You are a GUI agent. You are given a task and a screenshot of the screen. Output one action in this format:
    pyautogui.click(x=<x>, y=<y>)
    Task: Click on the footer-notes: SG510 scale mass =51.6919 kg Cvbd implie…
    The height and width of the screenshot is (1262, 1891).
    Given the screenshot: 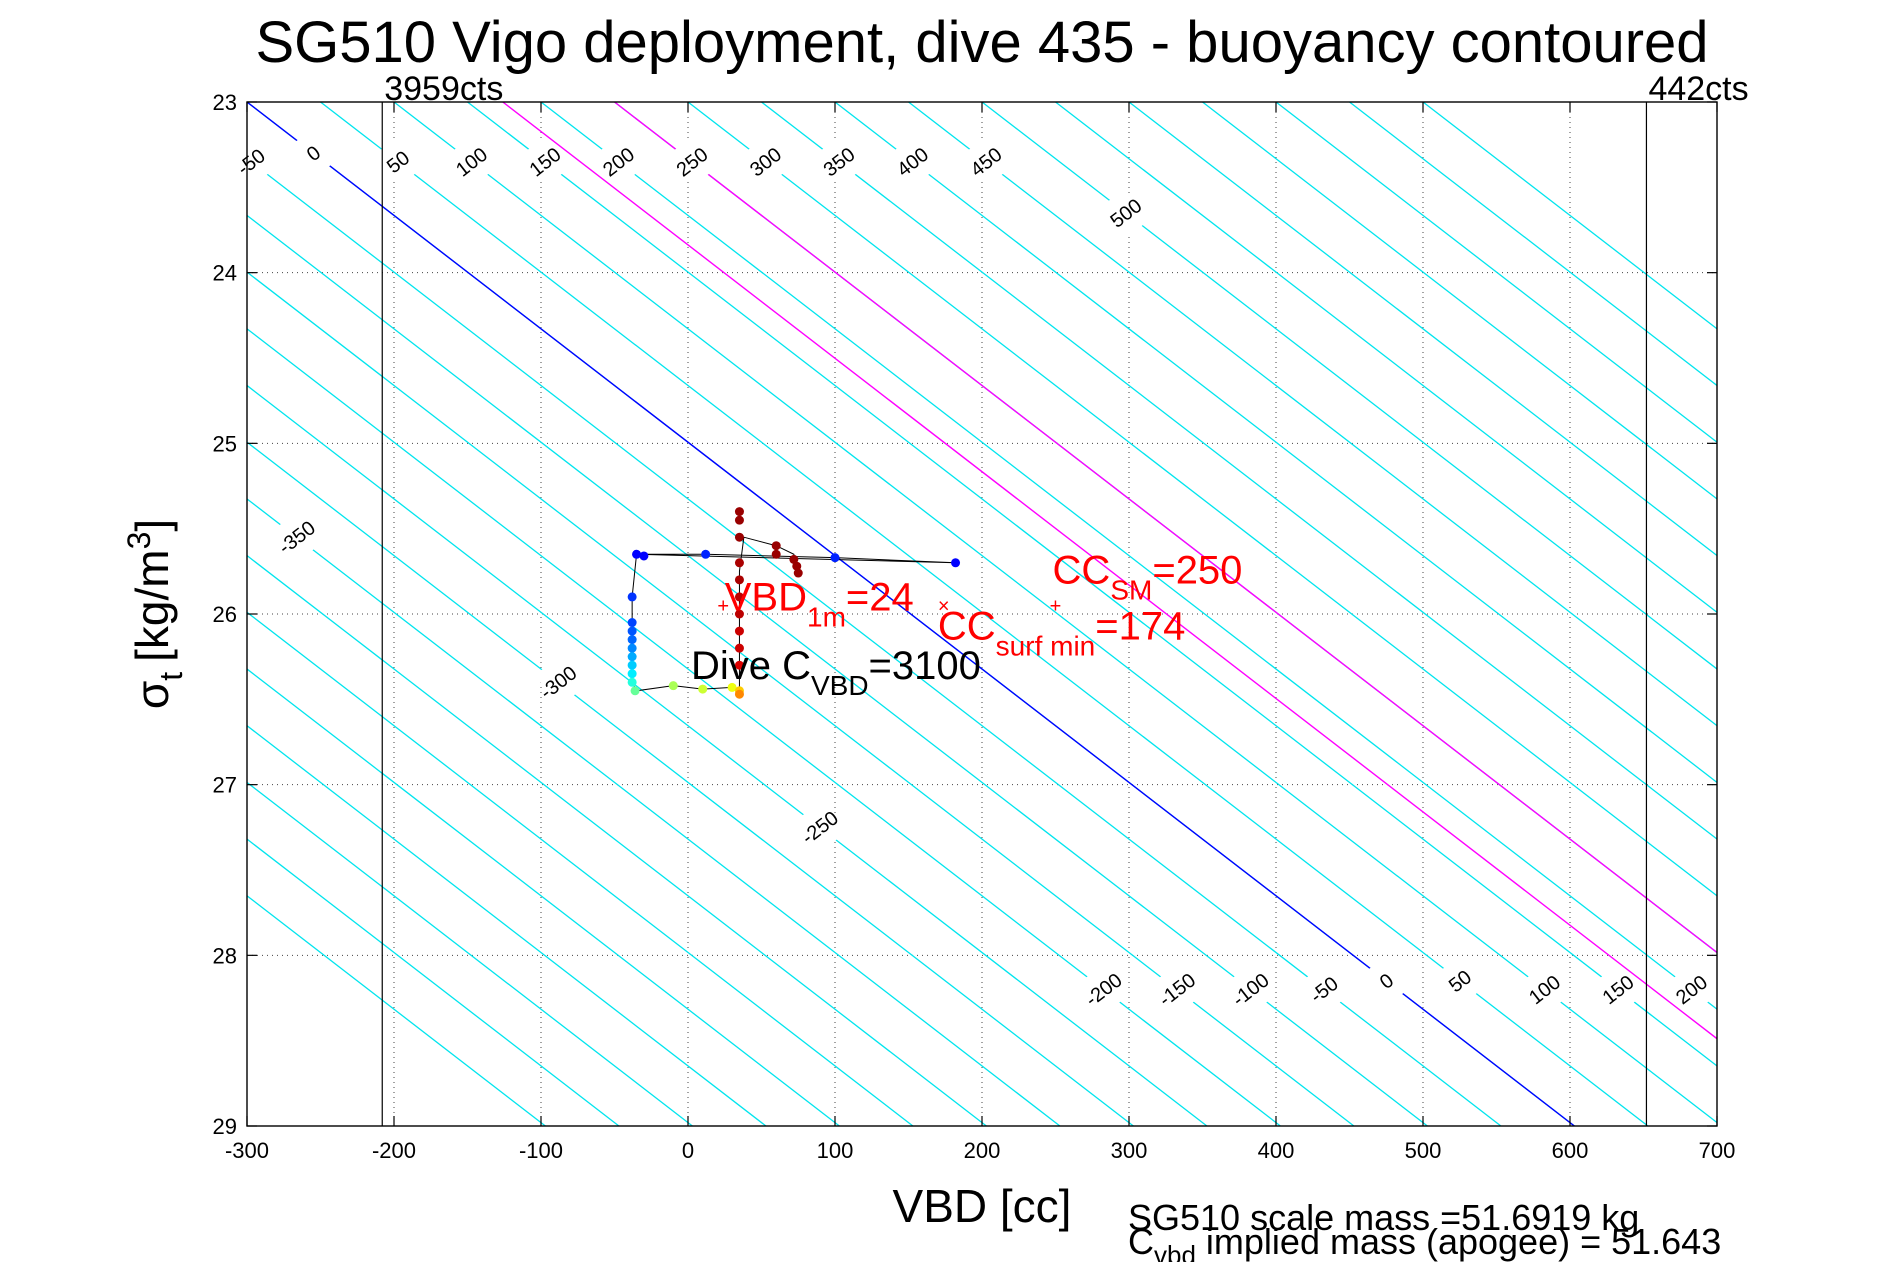 What is the action you would take?
    pyautogui.click(x=1424, y=1229)
    